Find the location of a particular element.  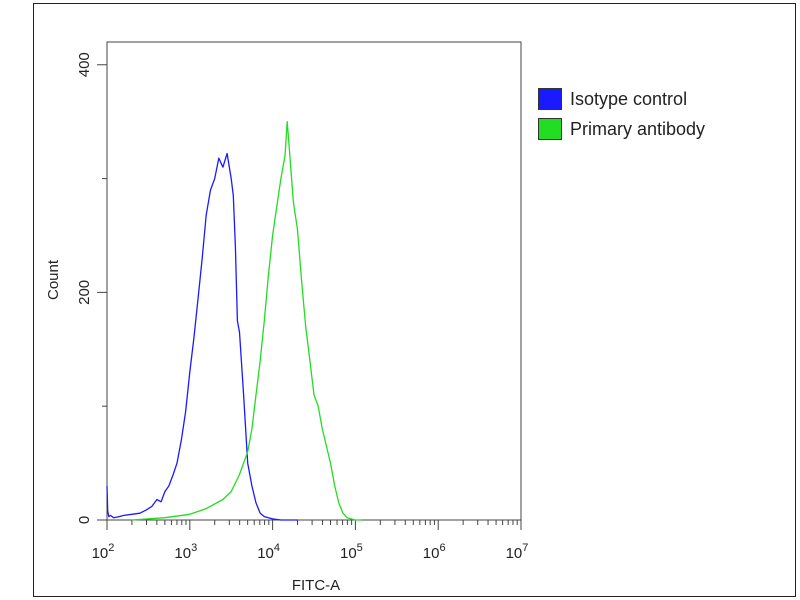

legend-swatch-blue is located at coordinates (550, 99).